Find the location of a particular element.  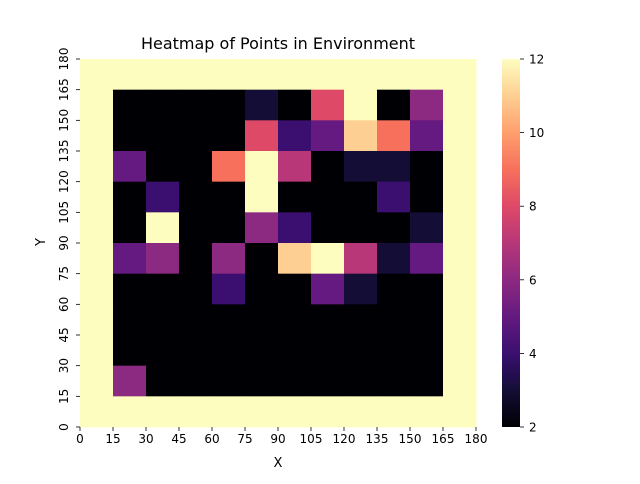

x-tick-label: 75 is located at coordinates (244, 439).